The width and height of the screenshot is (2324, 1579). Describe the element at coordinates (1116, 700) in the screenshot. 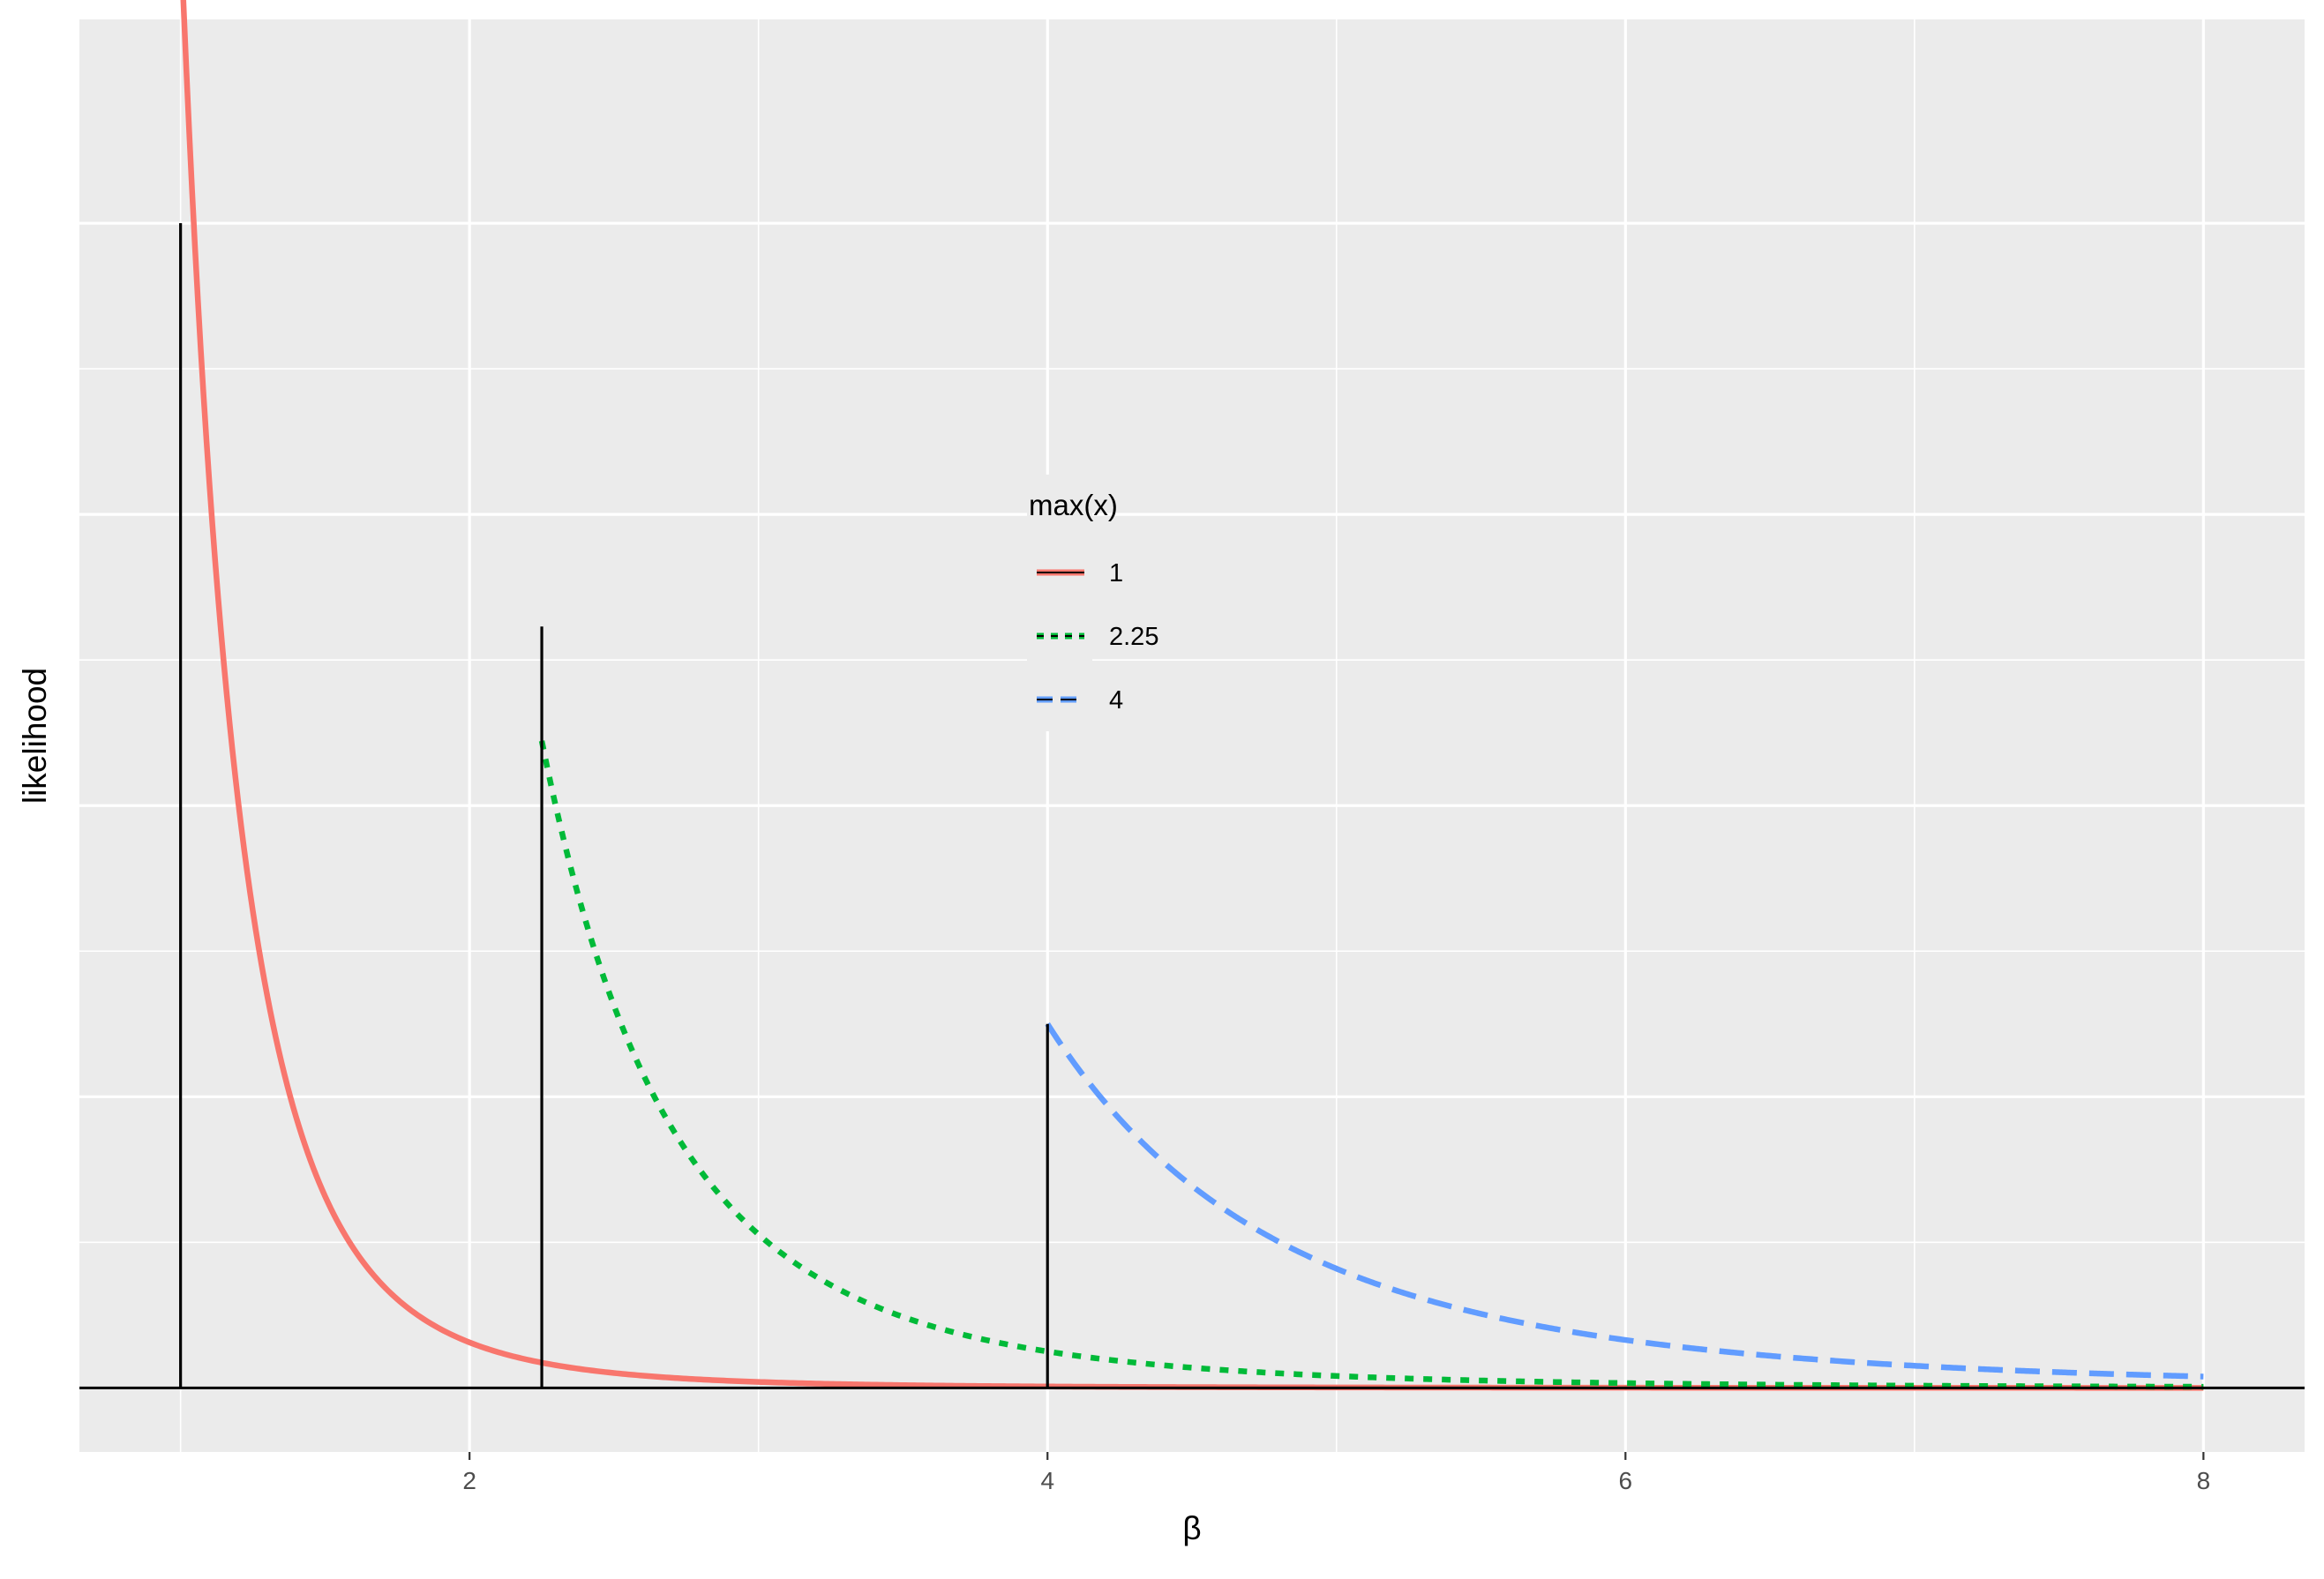

I see `legend-label-4: 4` at that location.